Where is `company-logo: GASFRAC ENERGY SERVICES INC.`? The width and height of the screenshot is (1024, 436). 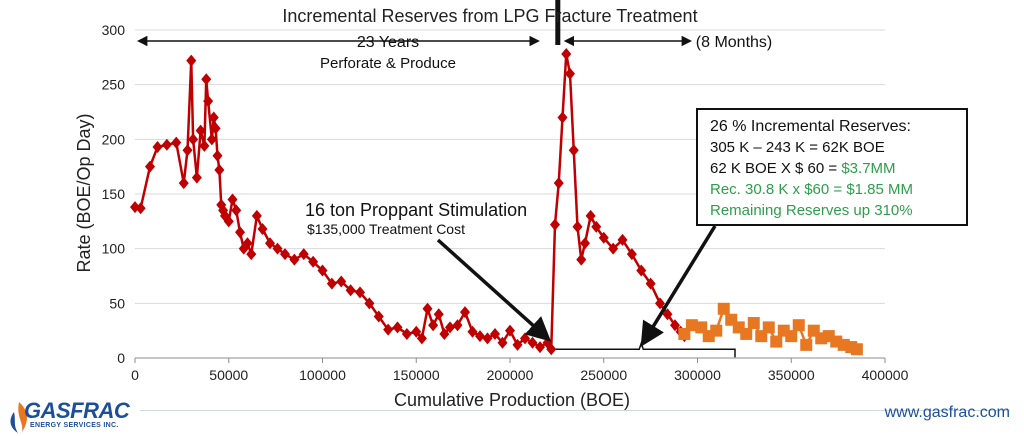
company-logo: GASFRAC ENERGY SERVICES INC. is located at coordinates (69, 417).